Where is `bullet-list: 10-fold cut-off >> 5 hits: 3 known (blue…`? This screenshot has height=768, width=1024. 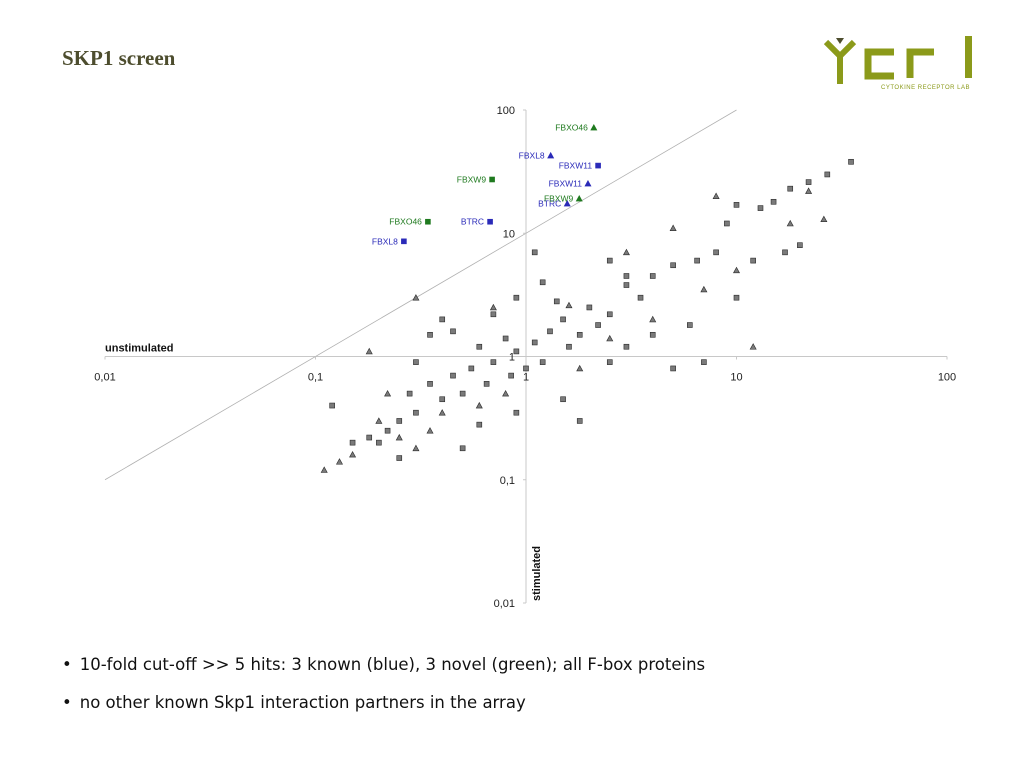
bullet-list: 10-fold cut-off >> 5 hits: 3 known (blue… is located at coordinates (383, 693).